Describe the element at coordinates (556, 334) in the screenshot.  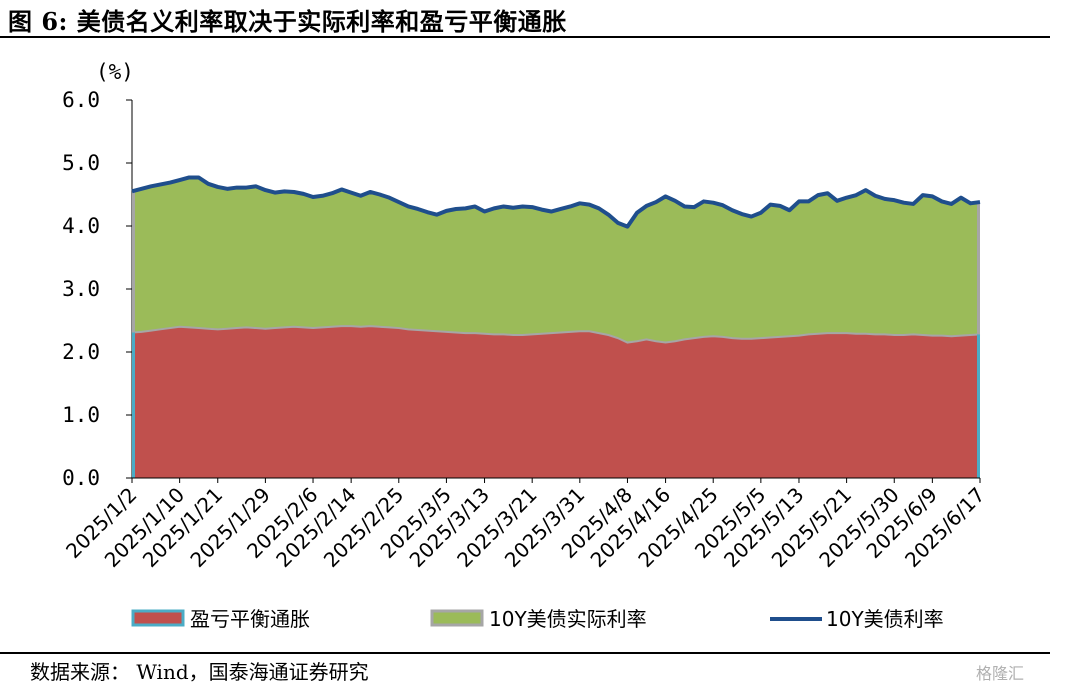
I see `real-rate-lower-edge` at that location.